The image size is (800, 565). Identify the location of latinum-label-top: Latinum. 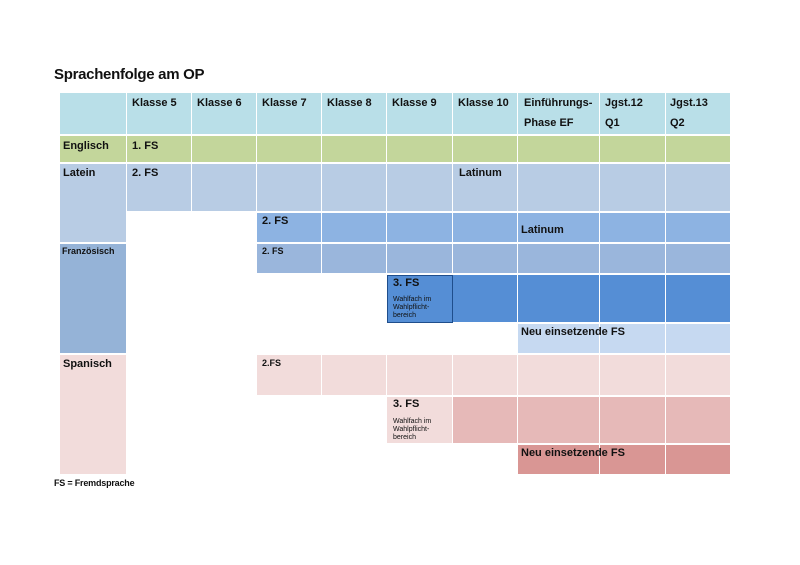
(480, 173).